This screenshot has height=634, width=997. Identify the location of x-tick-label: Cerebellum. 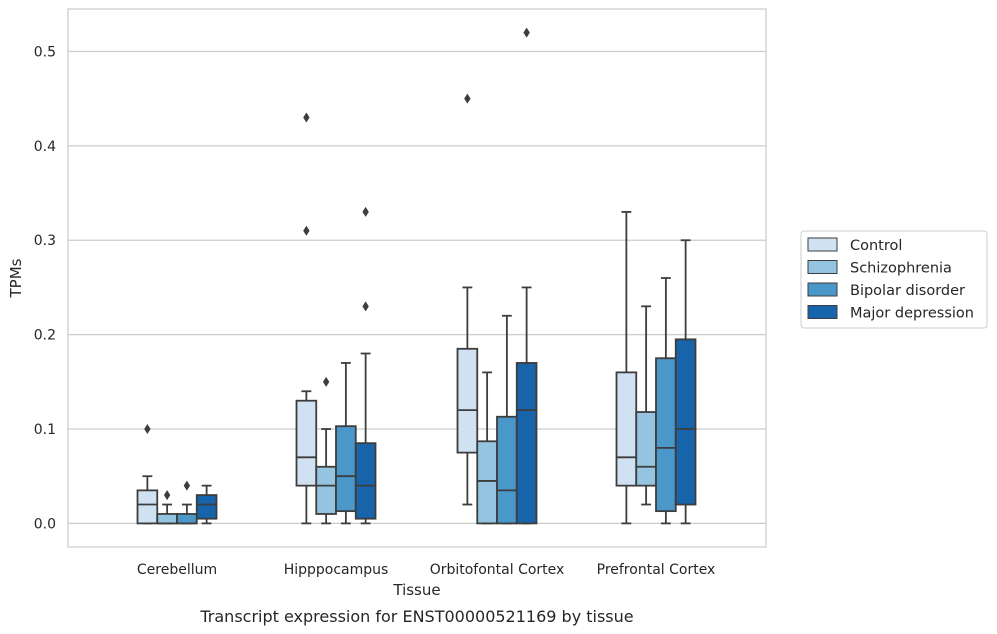
(177, 570).